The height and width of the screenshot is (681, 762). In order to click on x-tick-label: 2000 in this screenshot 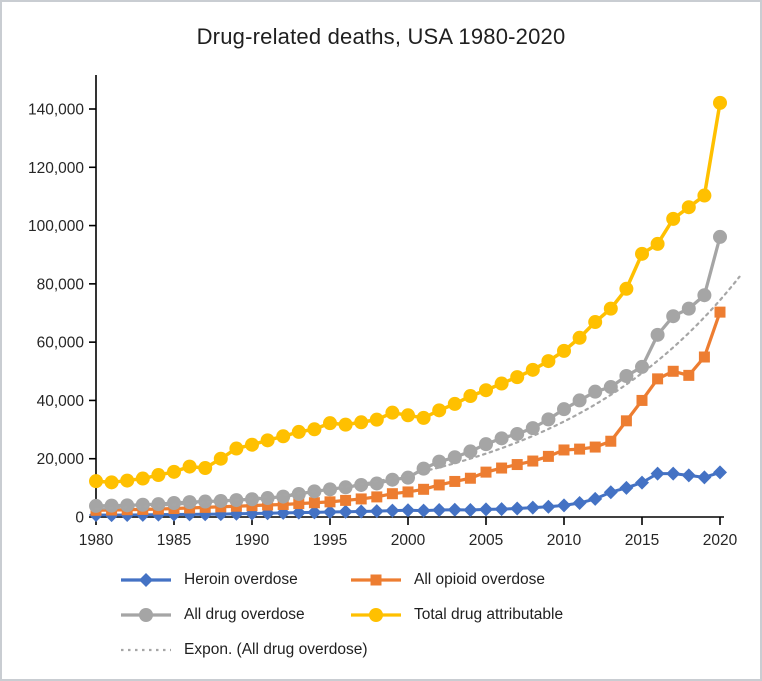, I will do `click(408, 540)`.